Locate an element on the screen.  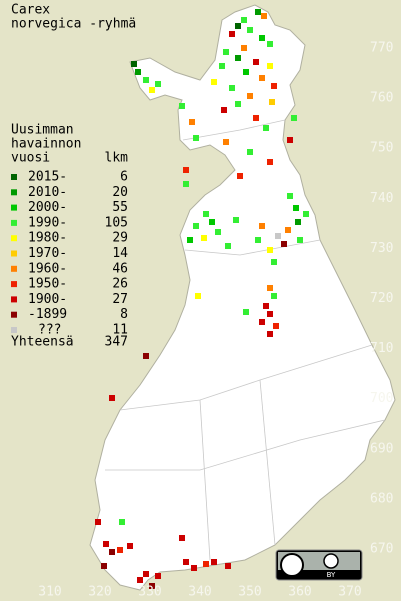
east-label: 350 is located at coordinates (249, 592).